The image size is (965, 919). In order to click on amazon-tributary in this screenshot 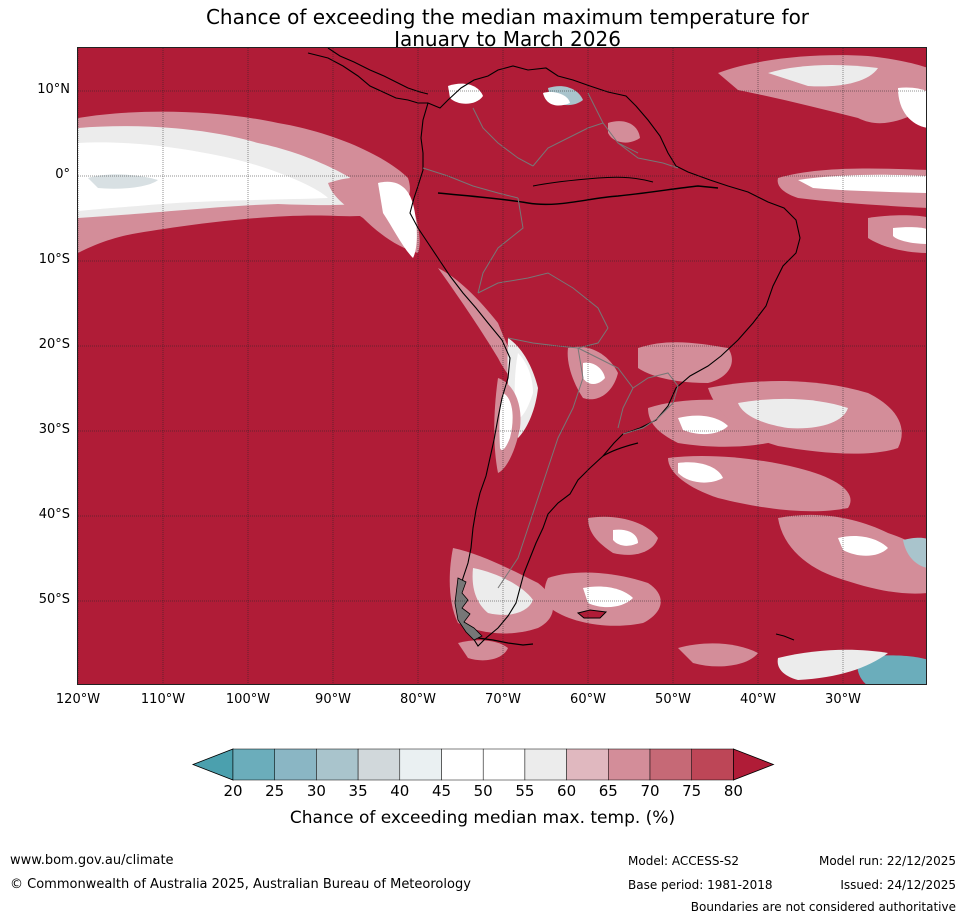, I will do `click(593, 181)`.